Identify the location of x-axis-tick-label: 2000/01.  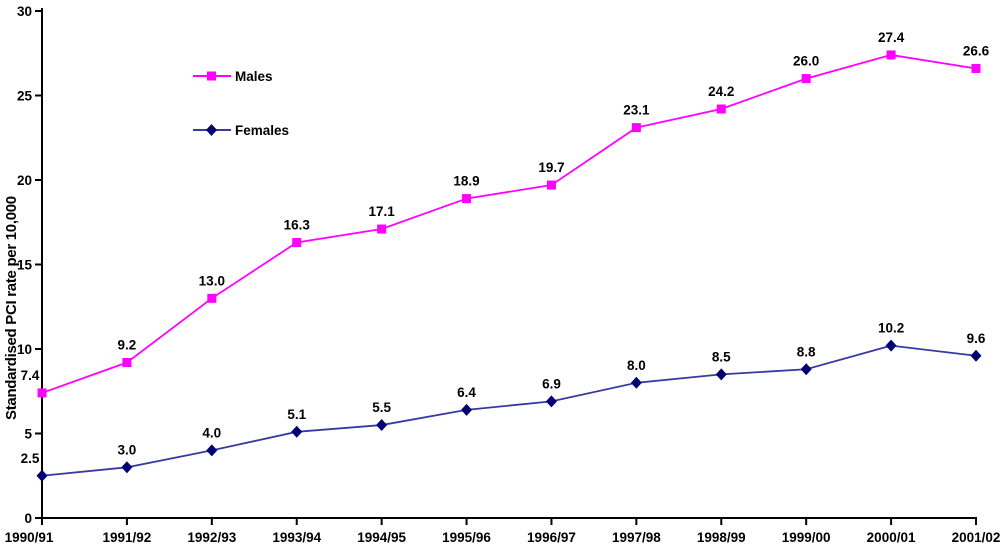
(891, 537).